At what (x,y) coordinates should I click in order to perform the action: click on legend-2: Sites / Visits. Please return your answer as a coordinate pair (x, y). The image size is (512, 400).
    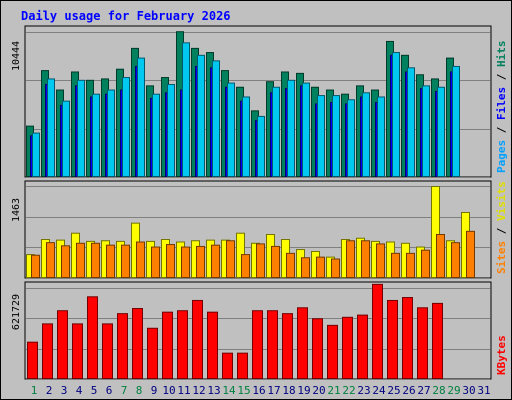
    Looking at the image, I should click on (501, 227).